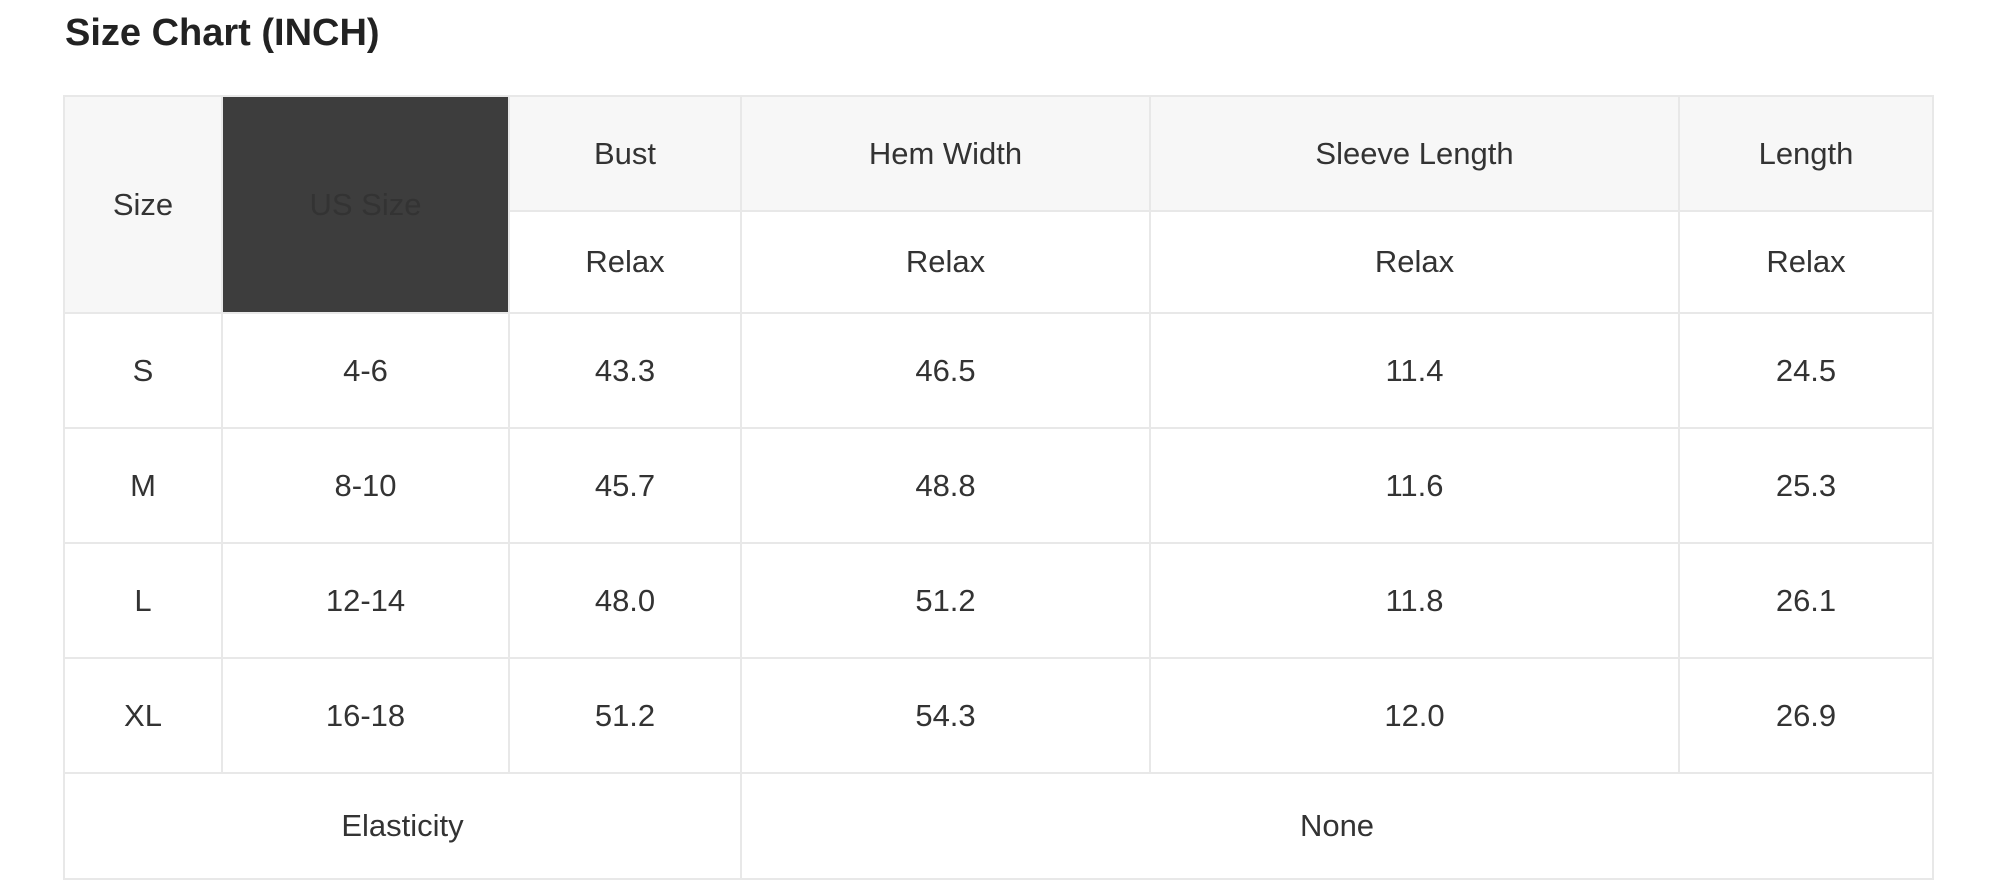 The height and width of the screenshot is (882, 2000). I want to click on cell-l-sleeve-length: 11.8, so click(1414, 600).